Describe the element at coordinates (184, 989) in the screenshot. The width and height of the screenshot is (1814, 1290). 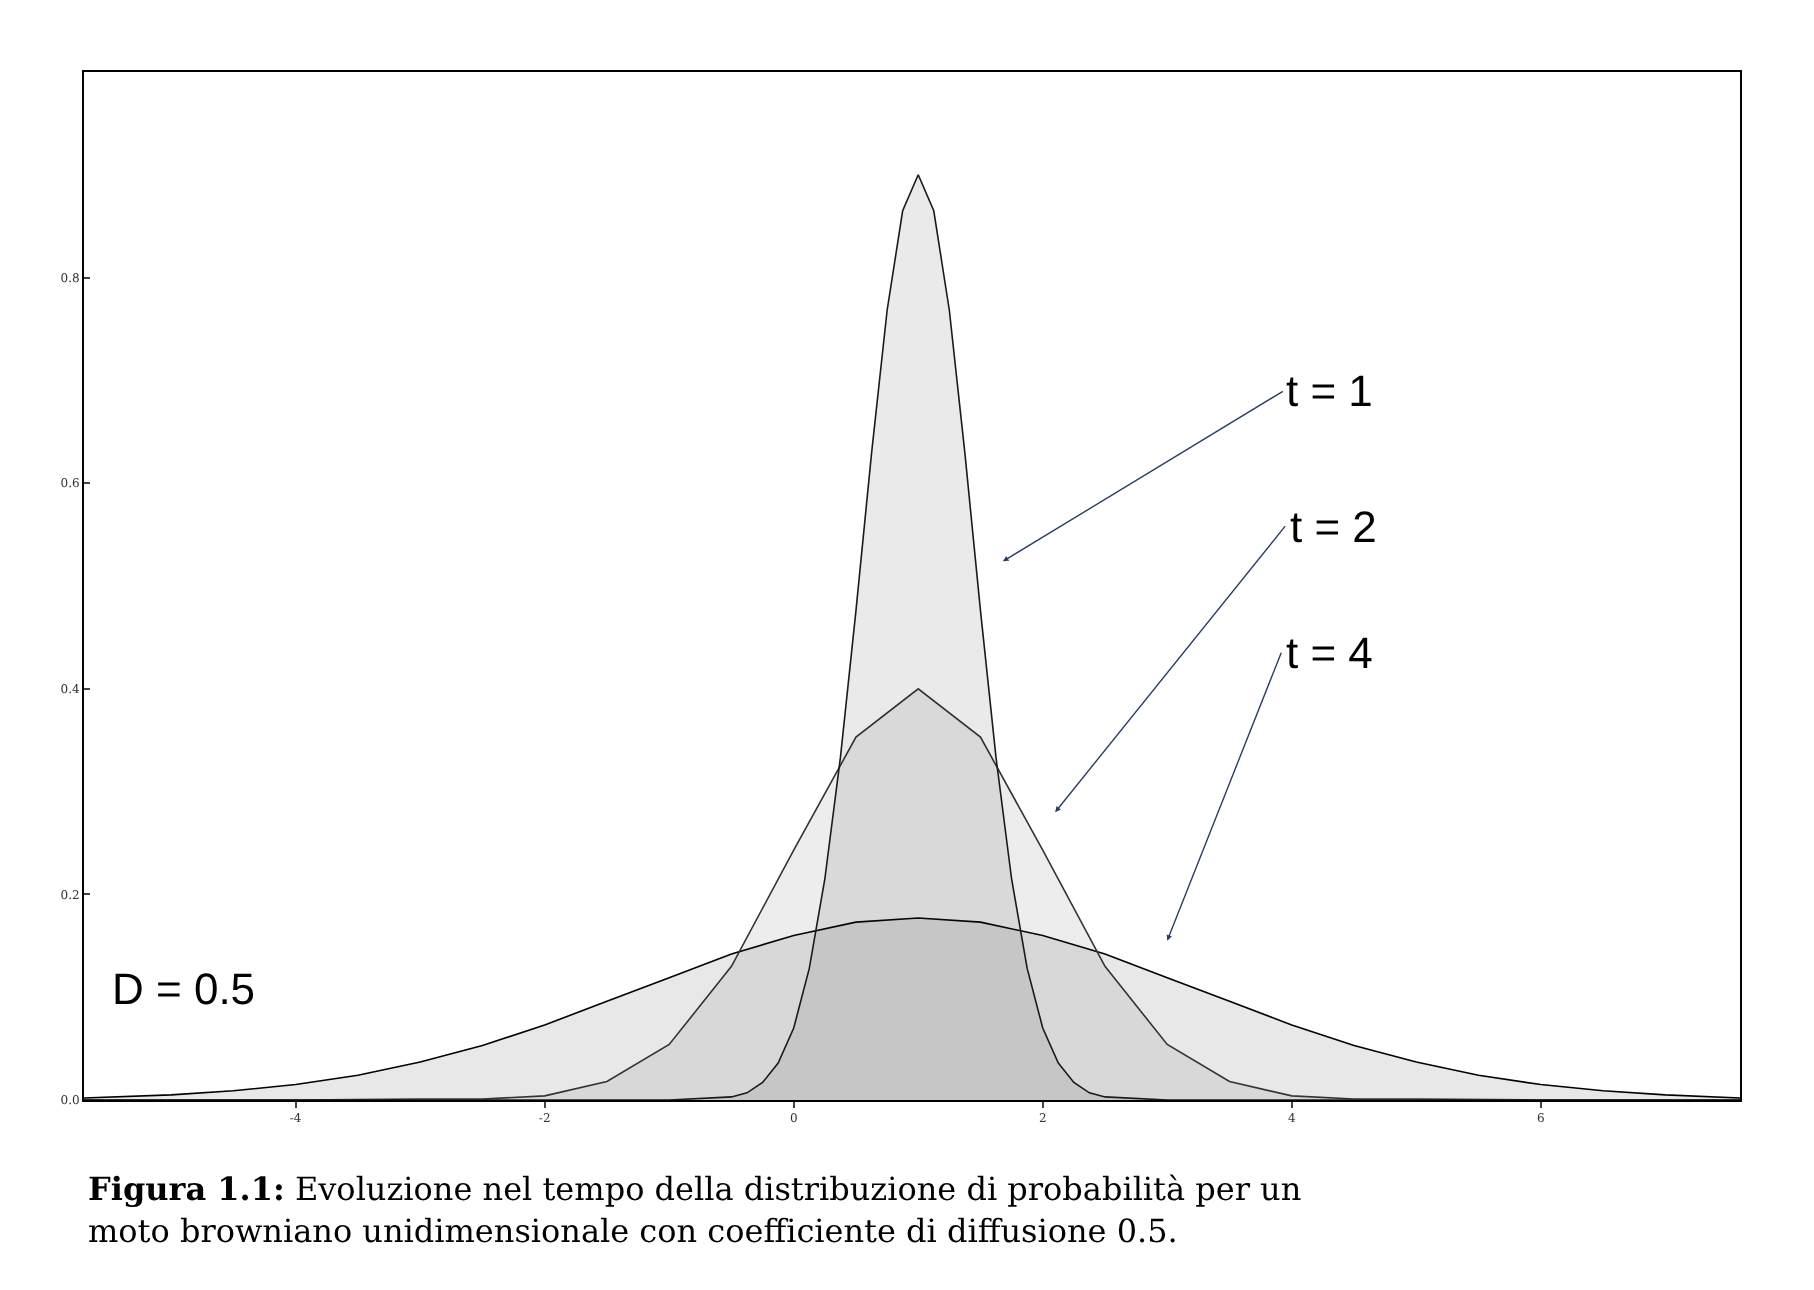
I see `annotation: D = 0.5` at that location.